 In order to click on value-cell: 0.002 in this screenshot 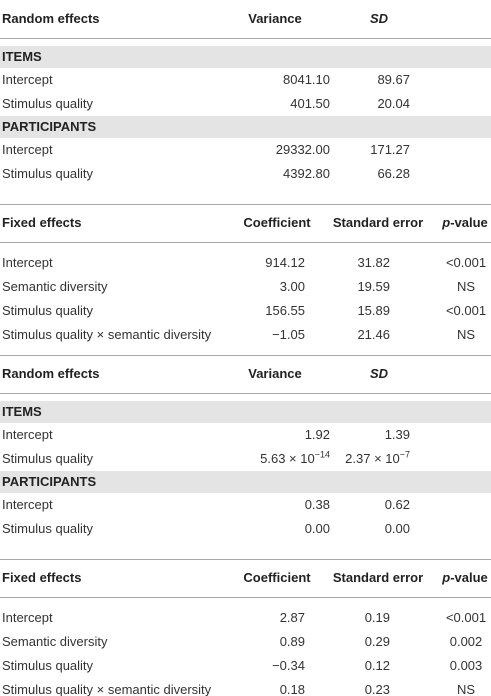, I will do `click(466, 641)`.